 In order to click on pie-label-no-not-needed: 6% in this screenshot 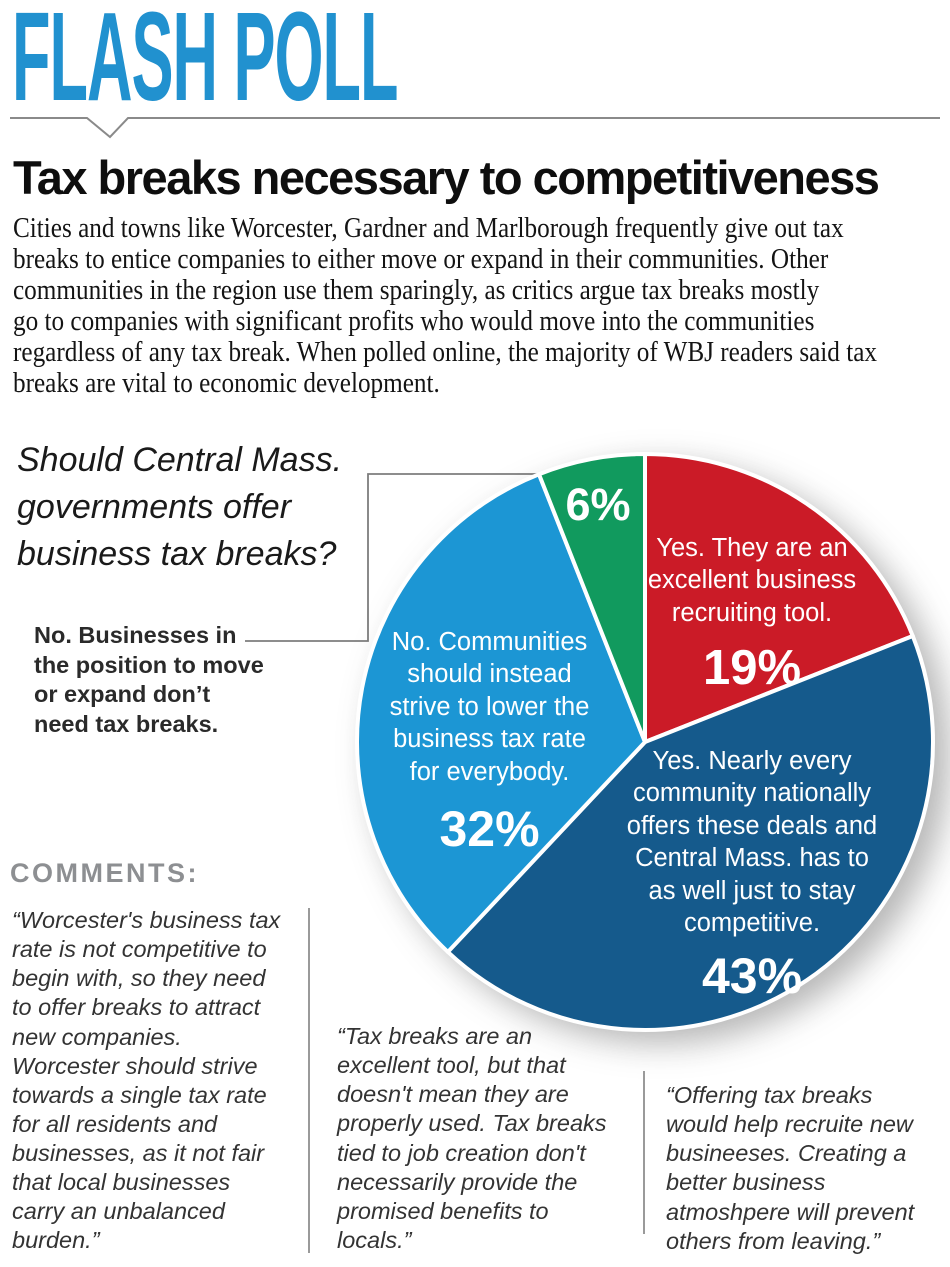, I will do `click(598, 504)`.